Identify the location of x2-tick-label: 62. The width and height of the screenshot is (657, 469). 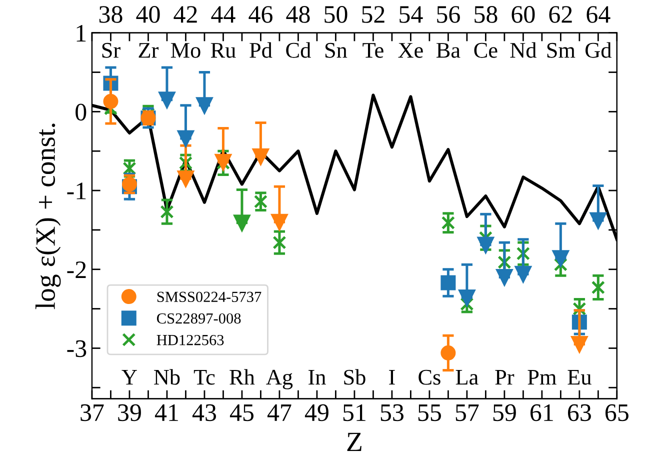
(560, 14).